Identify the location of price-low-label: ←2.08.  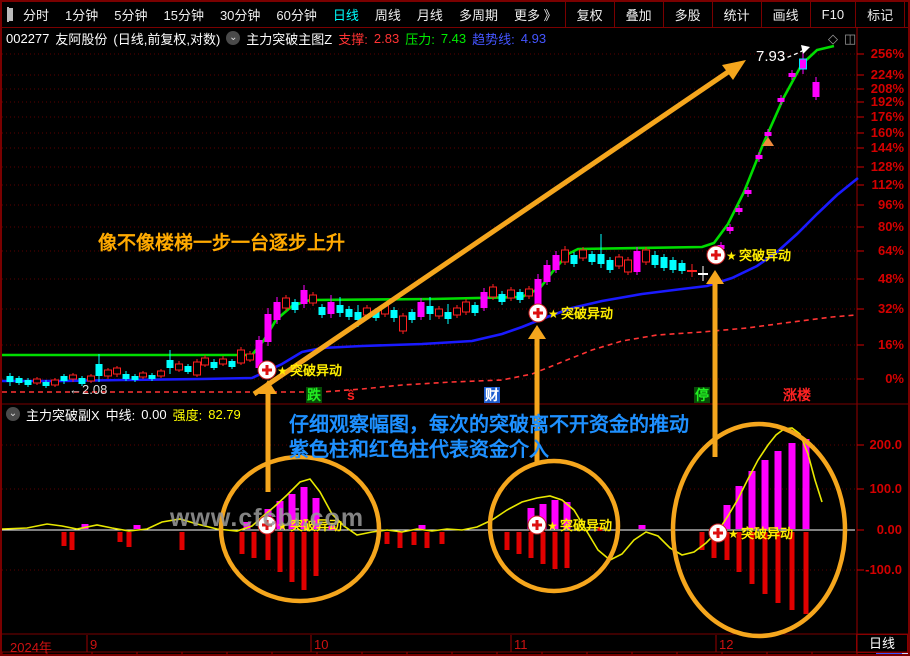
(88, 389).